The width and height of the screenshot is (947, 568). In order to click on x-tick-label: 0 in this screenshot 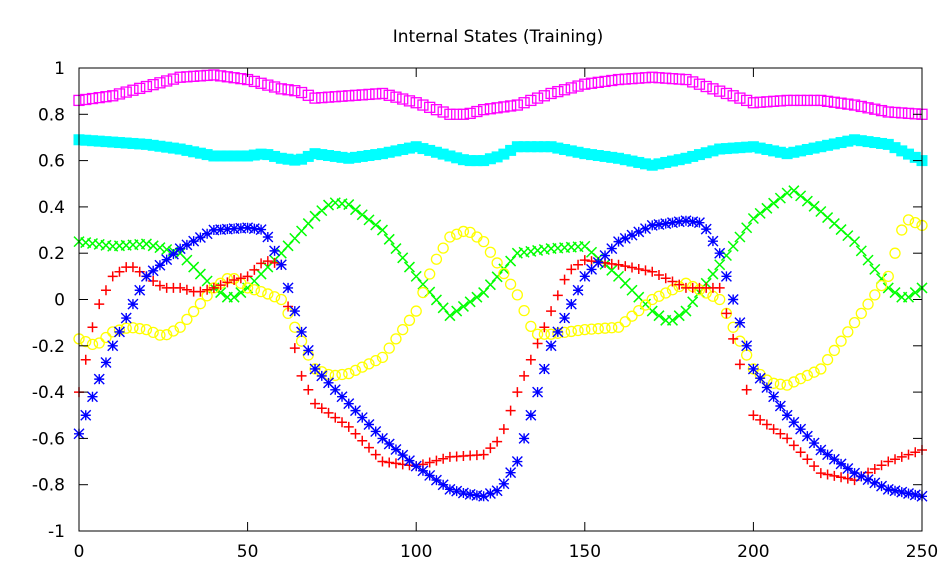, I will do `click(79, 552)`.